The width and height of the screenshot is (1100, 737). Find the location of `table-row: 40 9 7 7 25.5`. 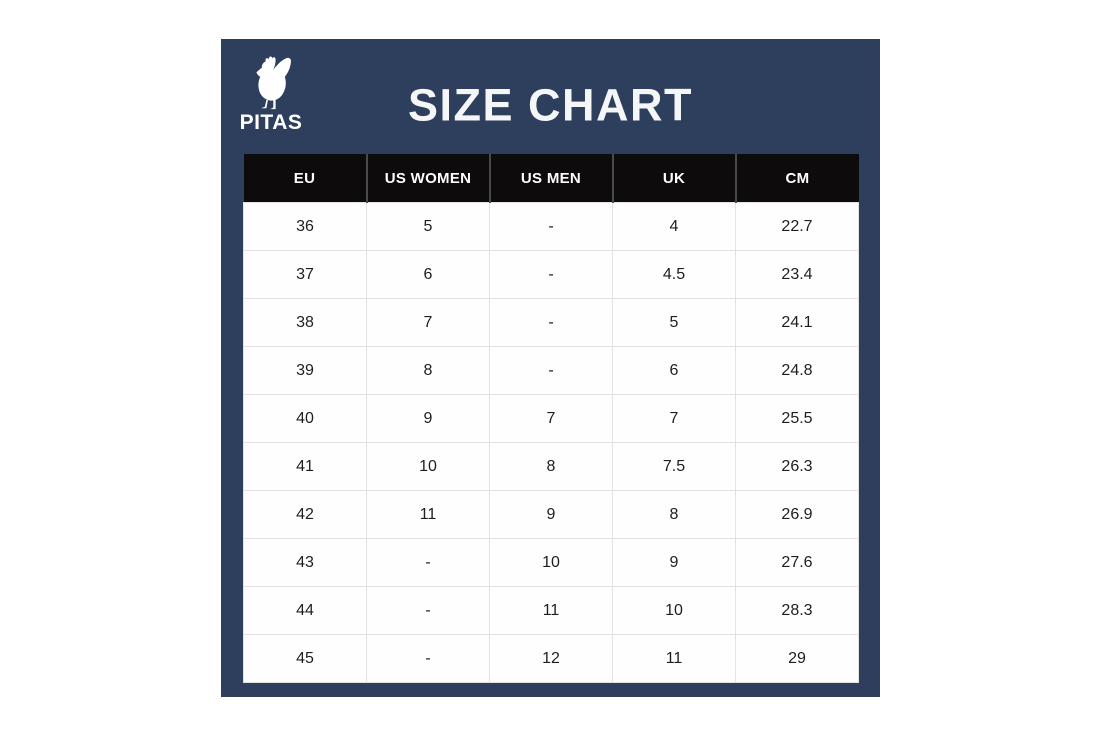

table-row: 40 9 7 7 25.5 is located at coordinates (551, 418).